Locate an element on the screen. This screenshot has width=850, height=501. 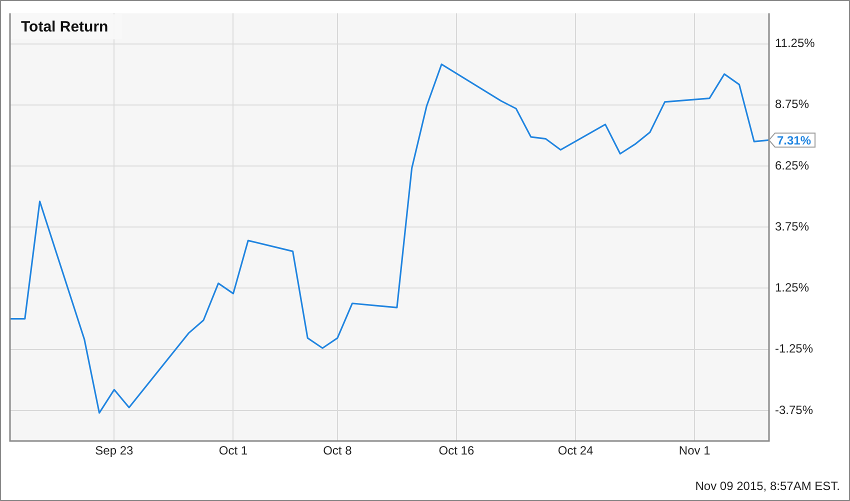
chart-title: Total Return is located at coordinates (64, 27).